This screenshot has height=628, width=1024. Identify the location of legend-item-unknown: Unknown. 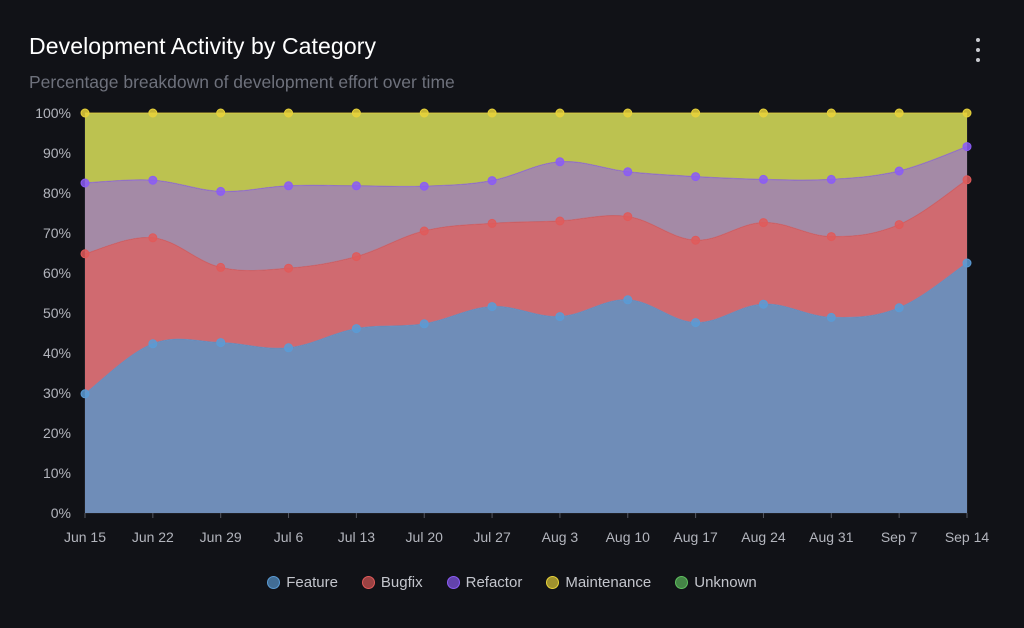
(716, 582).